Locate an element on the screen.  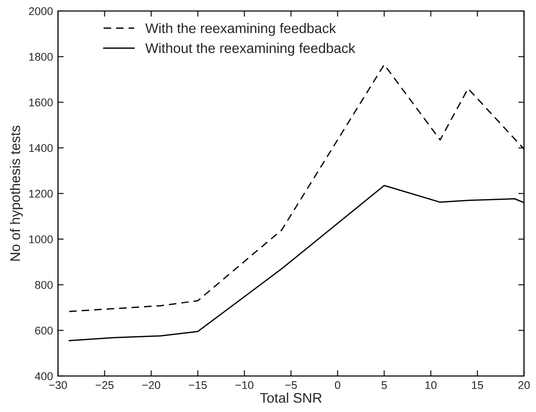
legend-label: With the reexamining feedback is located at coordinates (240, 29).